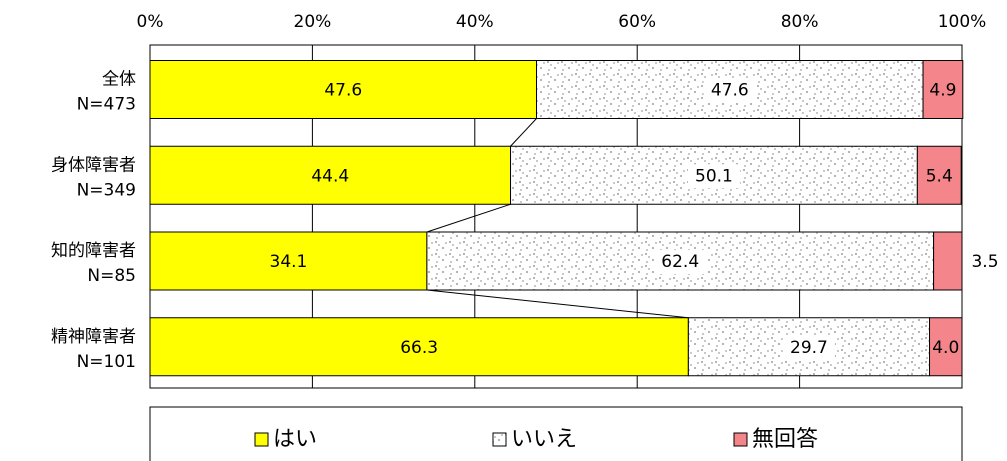 The height and width of the screenshot is (461, 1007). What do you see at coordinates (475, 22) in the screenshot?
I see `x-tick-label: 40%` at bounding box center [475, 22].